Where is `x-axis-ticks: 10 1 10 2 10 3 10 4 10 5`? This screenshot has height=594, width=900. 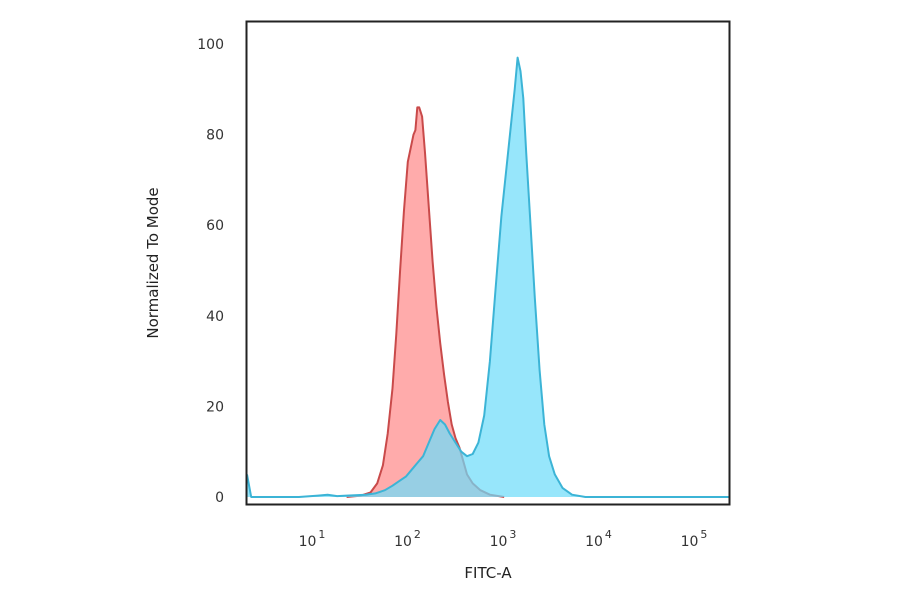
x-axis-ticks: 10 1 10 2 10 3 10 4 10 5 is located at coordinates (503, 539).